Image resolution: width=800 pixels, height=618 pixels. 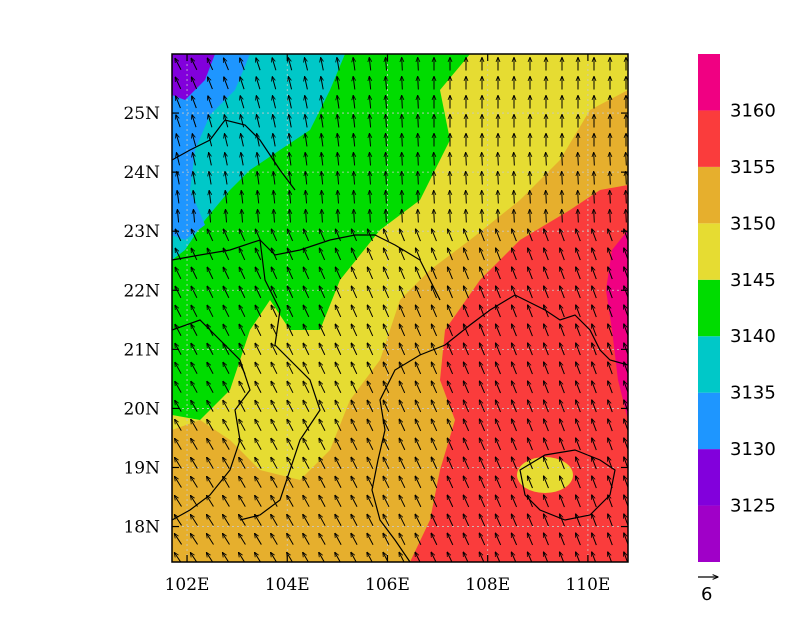 I want to click on colorbar-label: 3140, so click(x=753, y=336).